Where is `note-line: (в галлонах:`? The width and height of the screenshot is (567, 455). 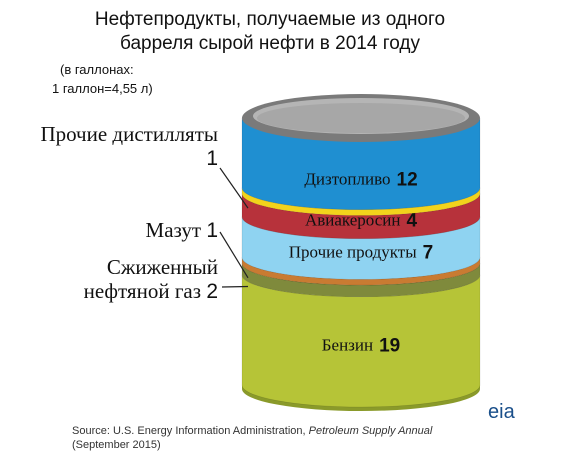
note-line: (в галлонах: is located at coordinates (97, 69).